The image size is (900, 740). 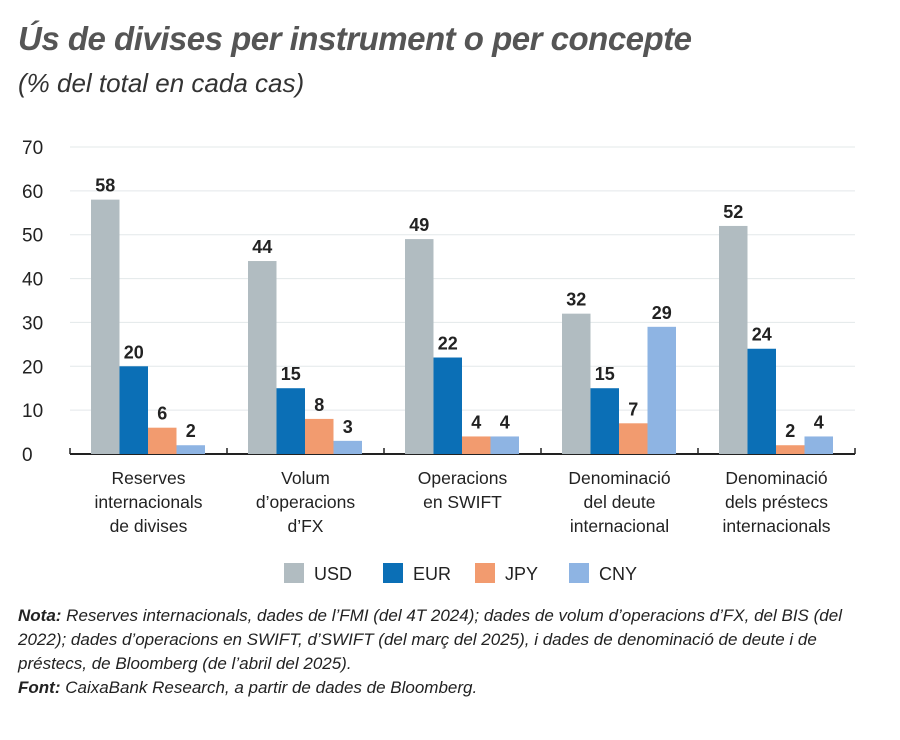 What do you see at coordinates (333, 574) in the screenshot?
I see `legend-label: USD` at bounding box center [333, 574].